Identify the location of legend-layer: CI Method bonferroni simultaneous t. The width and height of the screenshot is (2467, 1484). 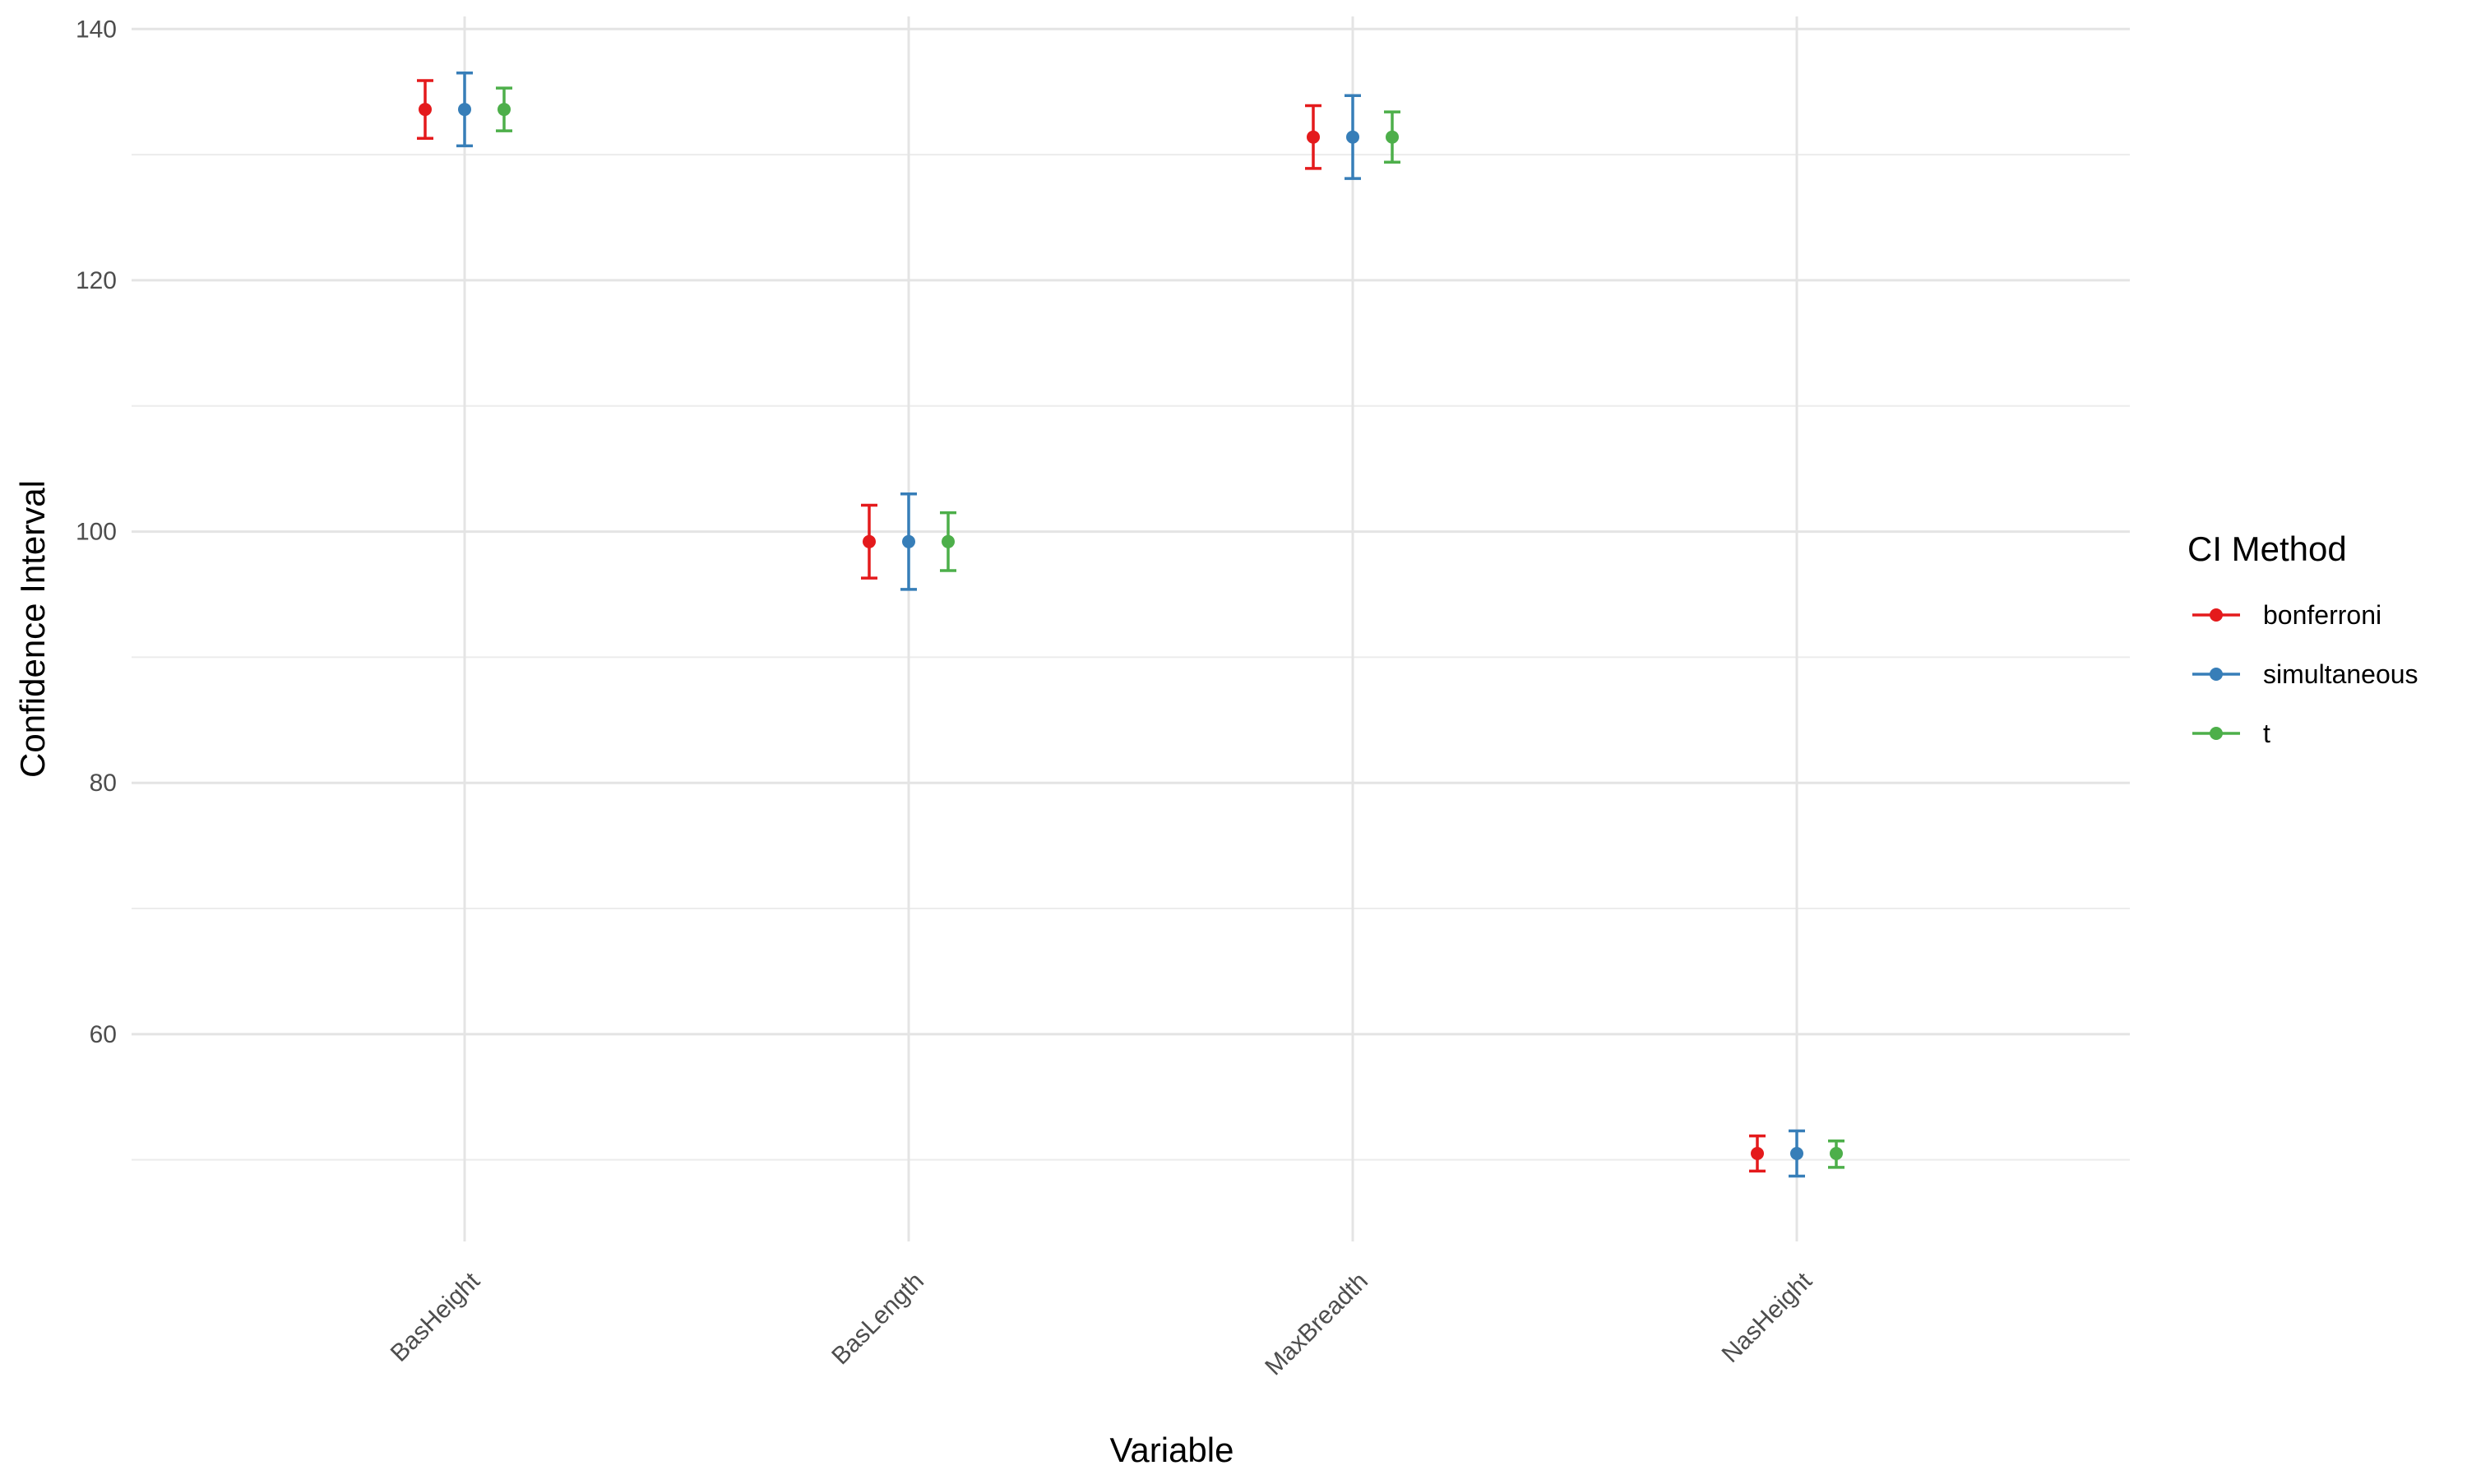
(2302, 638).